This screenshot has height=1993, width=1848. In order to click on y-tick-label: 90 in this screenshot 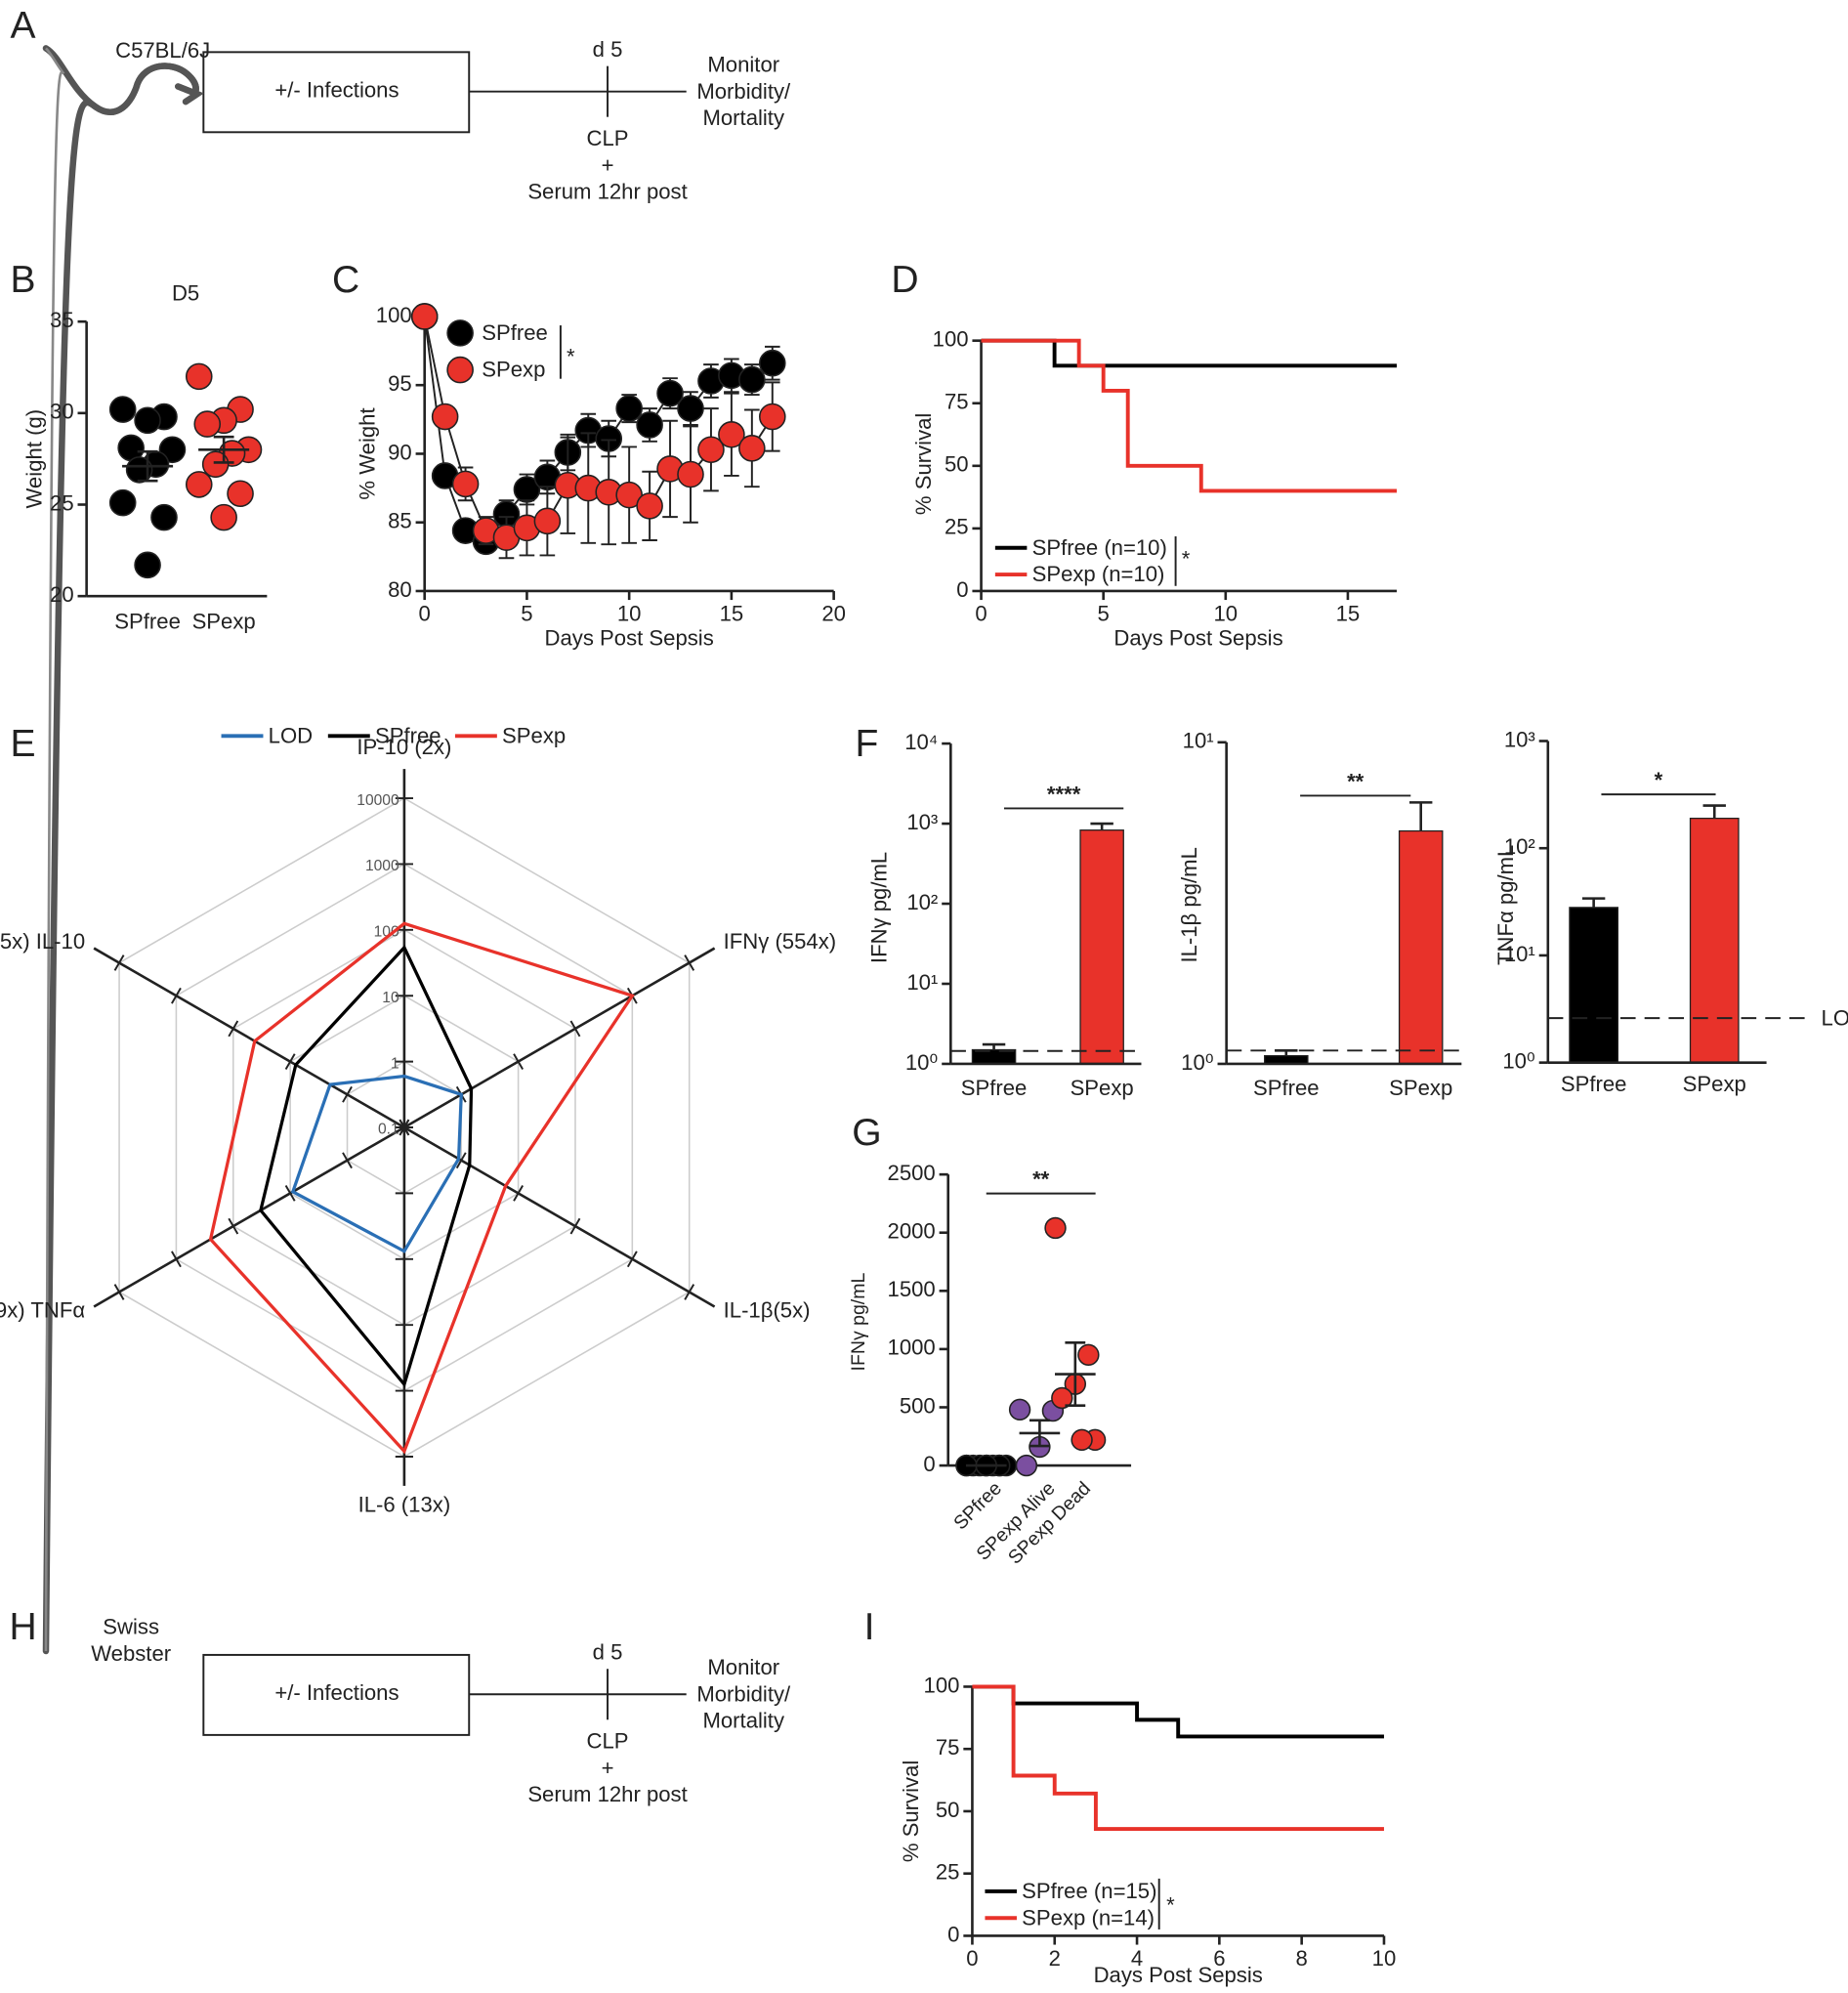, I will do `click(400, 452)`.